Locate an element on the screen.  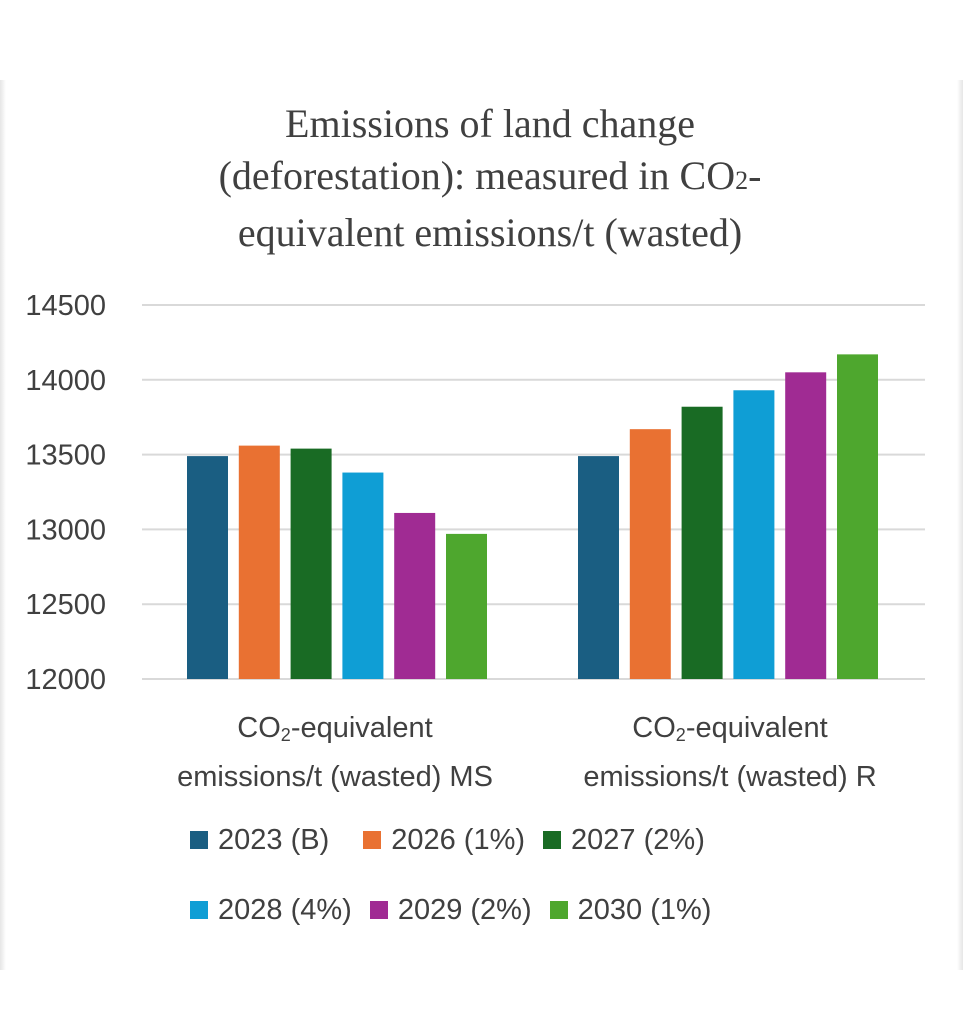
legend-swatch-2030 is located at coordinates (558, 910).